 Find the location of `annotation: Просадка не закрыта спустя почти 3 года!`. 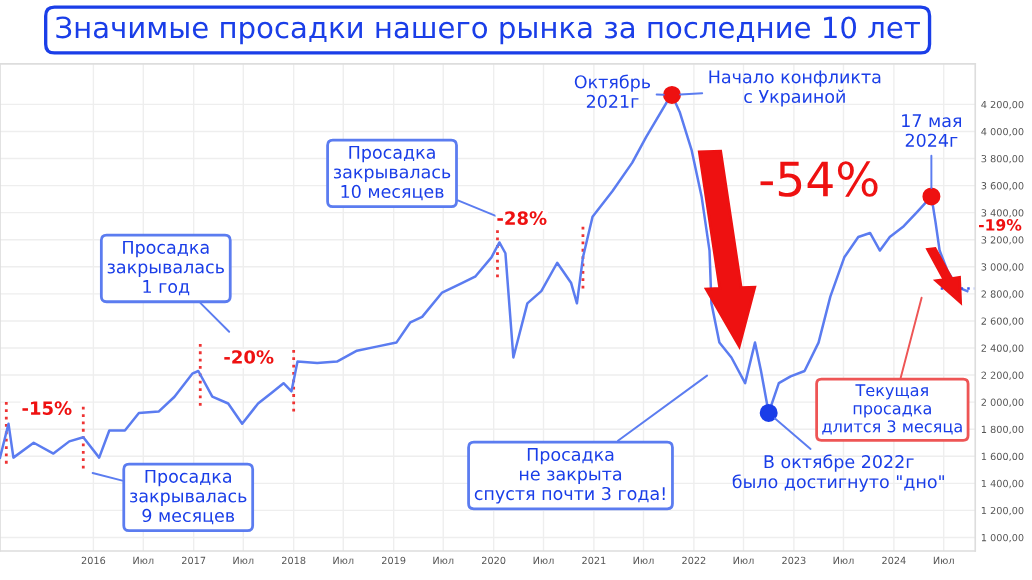

annotation: Просадка не закрыта спустя почти 3 года! is located at coordinates (569, 475).